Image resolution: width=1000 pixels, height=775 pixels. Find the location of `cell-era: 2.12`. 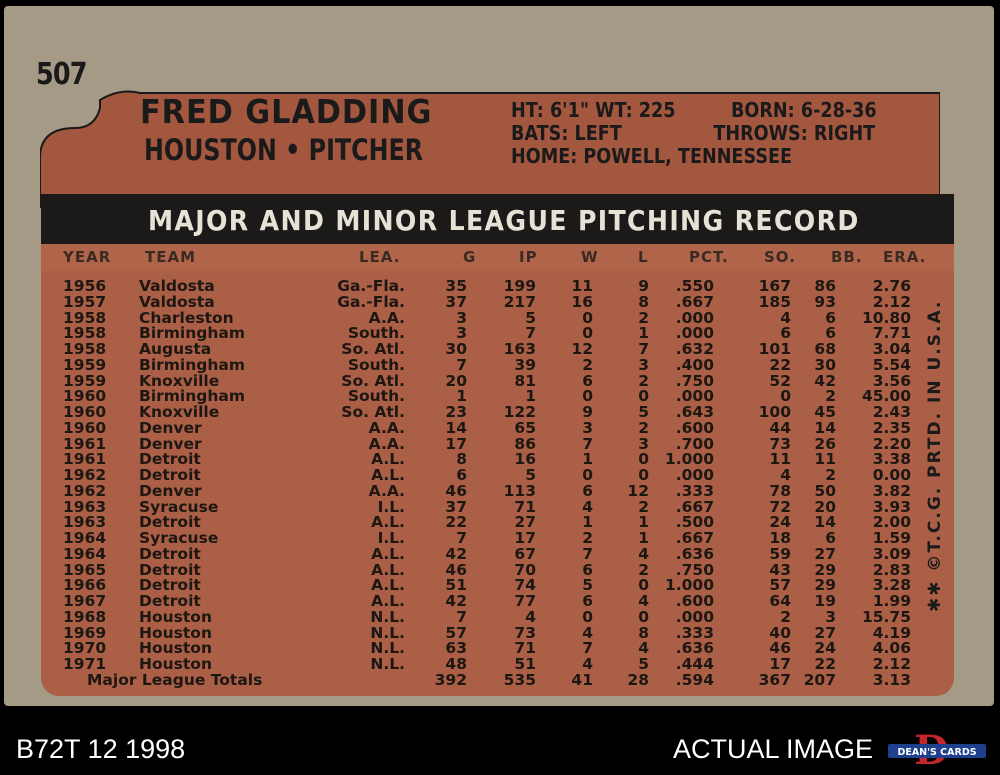

cell-era: 2.12 is located at coordinates (891, 301).